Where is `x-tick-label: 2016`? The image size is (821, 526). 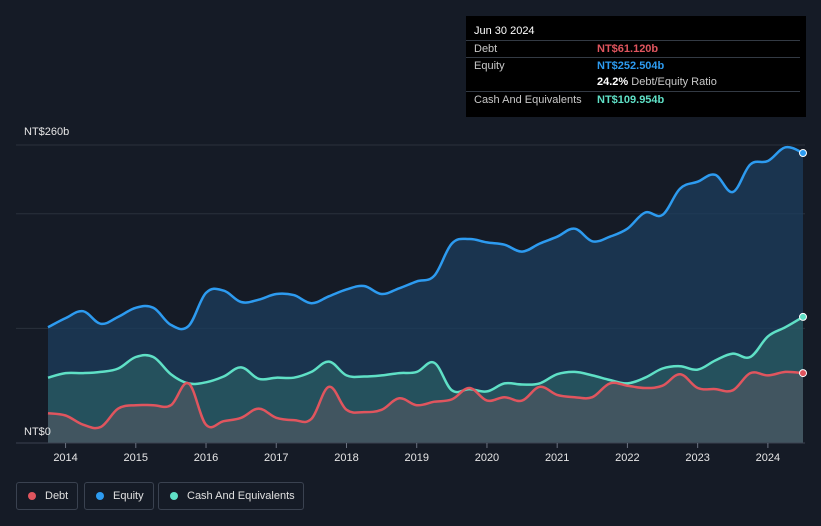 x-tick-label: 2016 is located at coordinates (206, 458).